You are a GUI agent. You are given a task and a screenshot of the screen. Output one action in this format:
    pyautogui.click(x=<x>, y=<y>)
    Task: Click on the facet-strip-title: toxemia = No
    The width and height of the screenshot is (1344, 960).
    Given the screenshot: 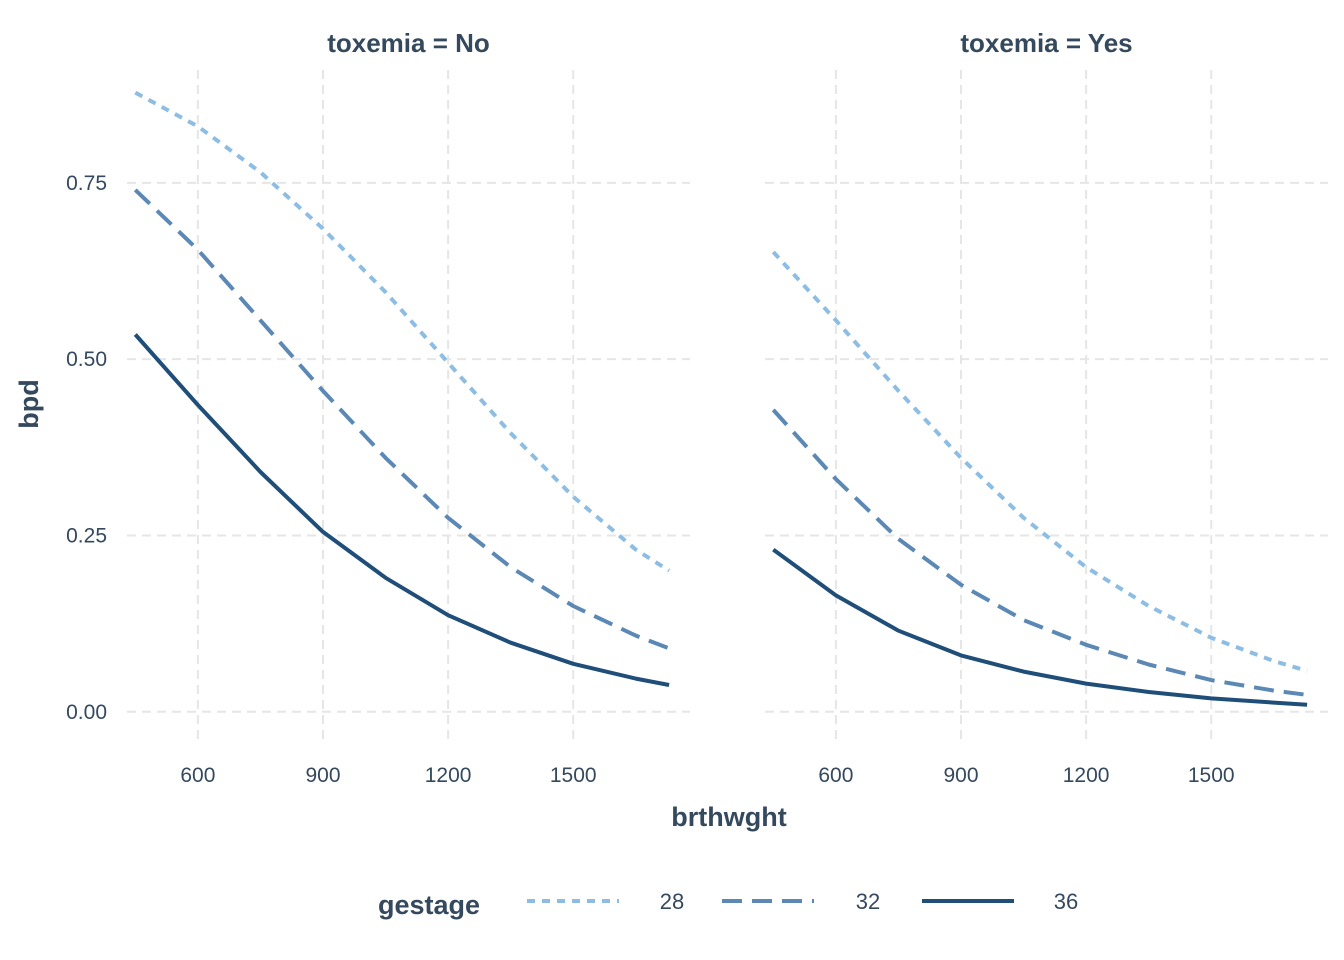 What is the action you would take?
    pyautogui.click(x=408, y=43)
    